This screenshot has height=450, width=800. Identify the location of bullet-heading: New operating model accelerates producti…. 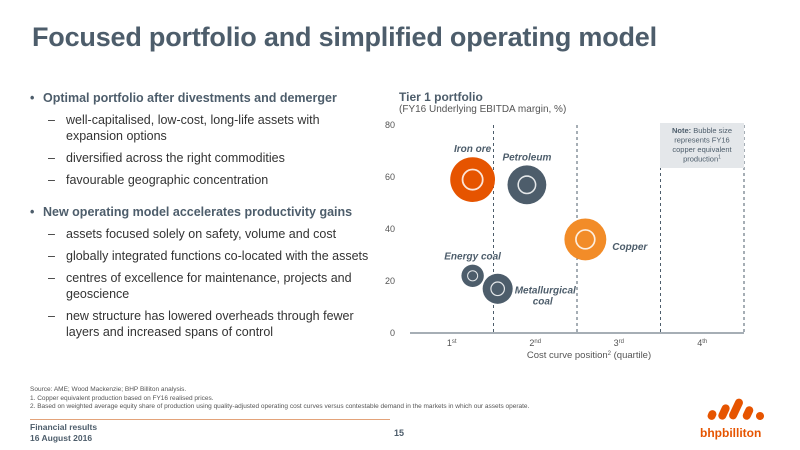
(202, 212).